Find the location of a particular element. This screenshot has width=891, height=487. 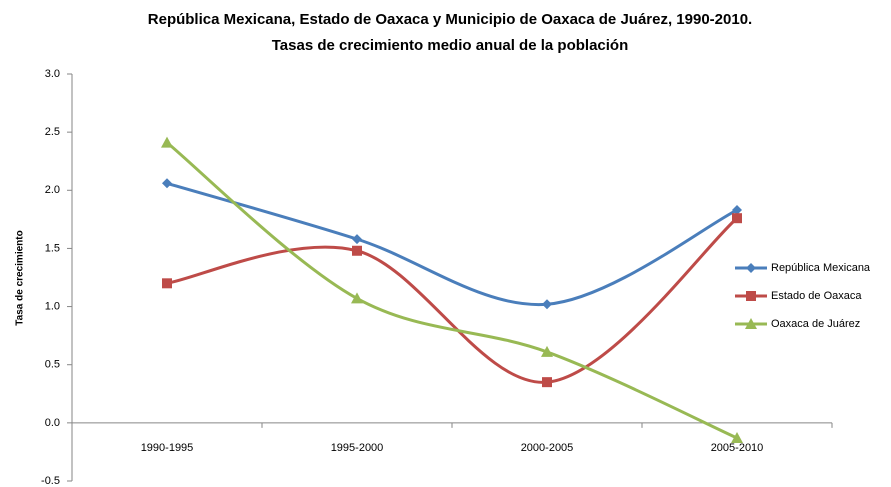

x-tick-label: 1995-2000 is located at coordinates (357, 448).